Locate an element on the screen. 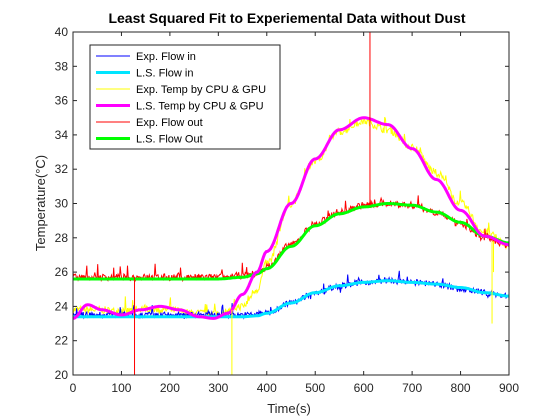  x-tick-label: 0 is located at coordinates (73, 388).